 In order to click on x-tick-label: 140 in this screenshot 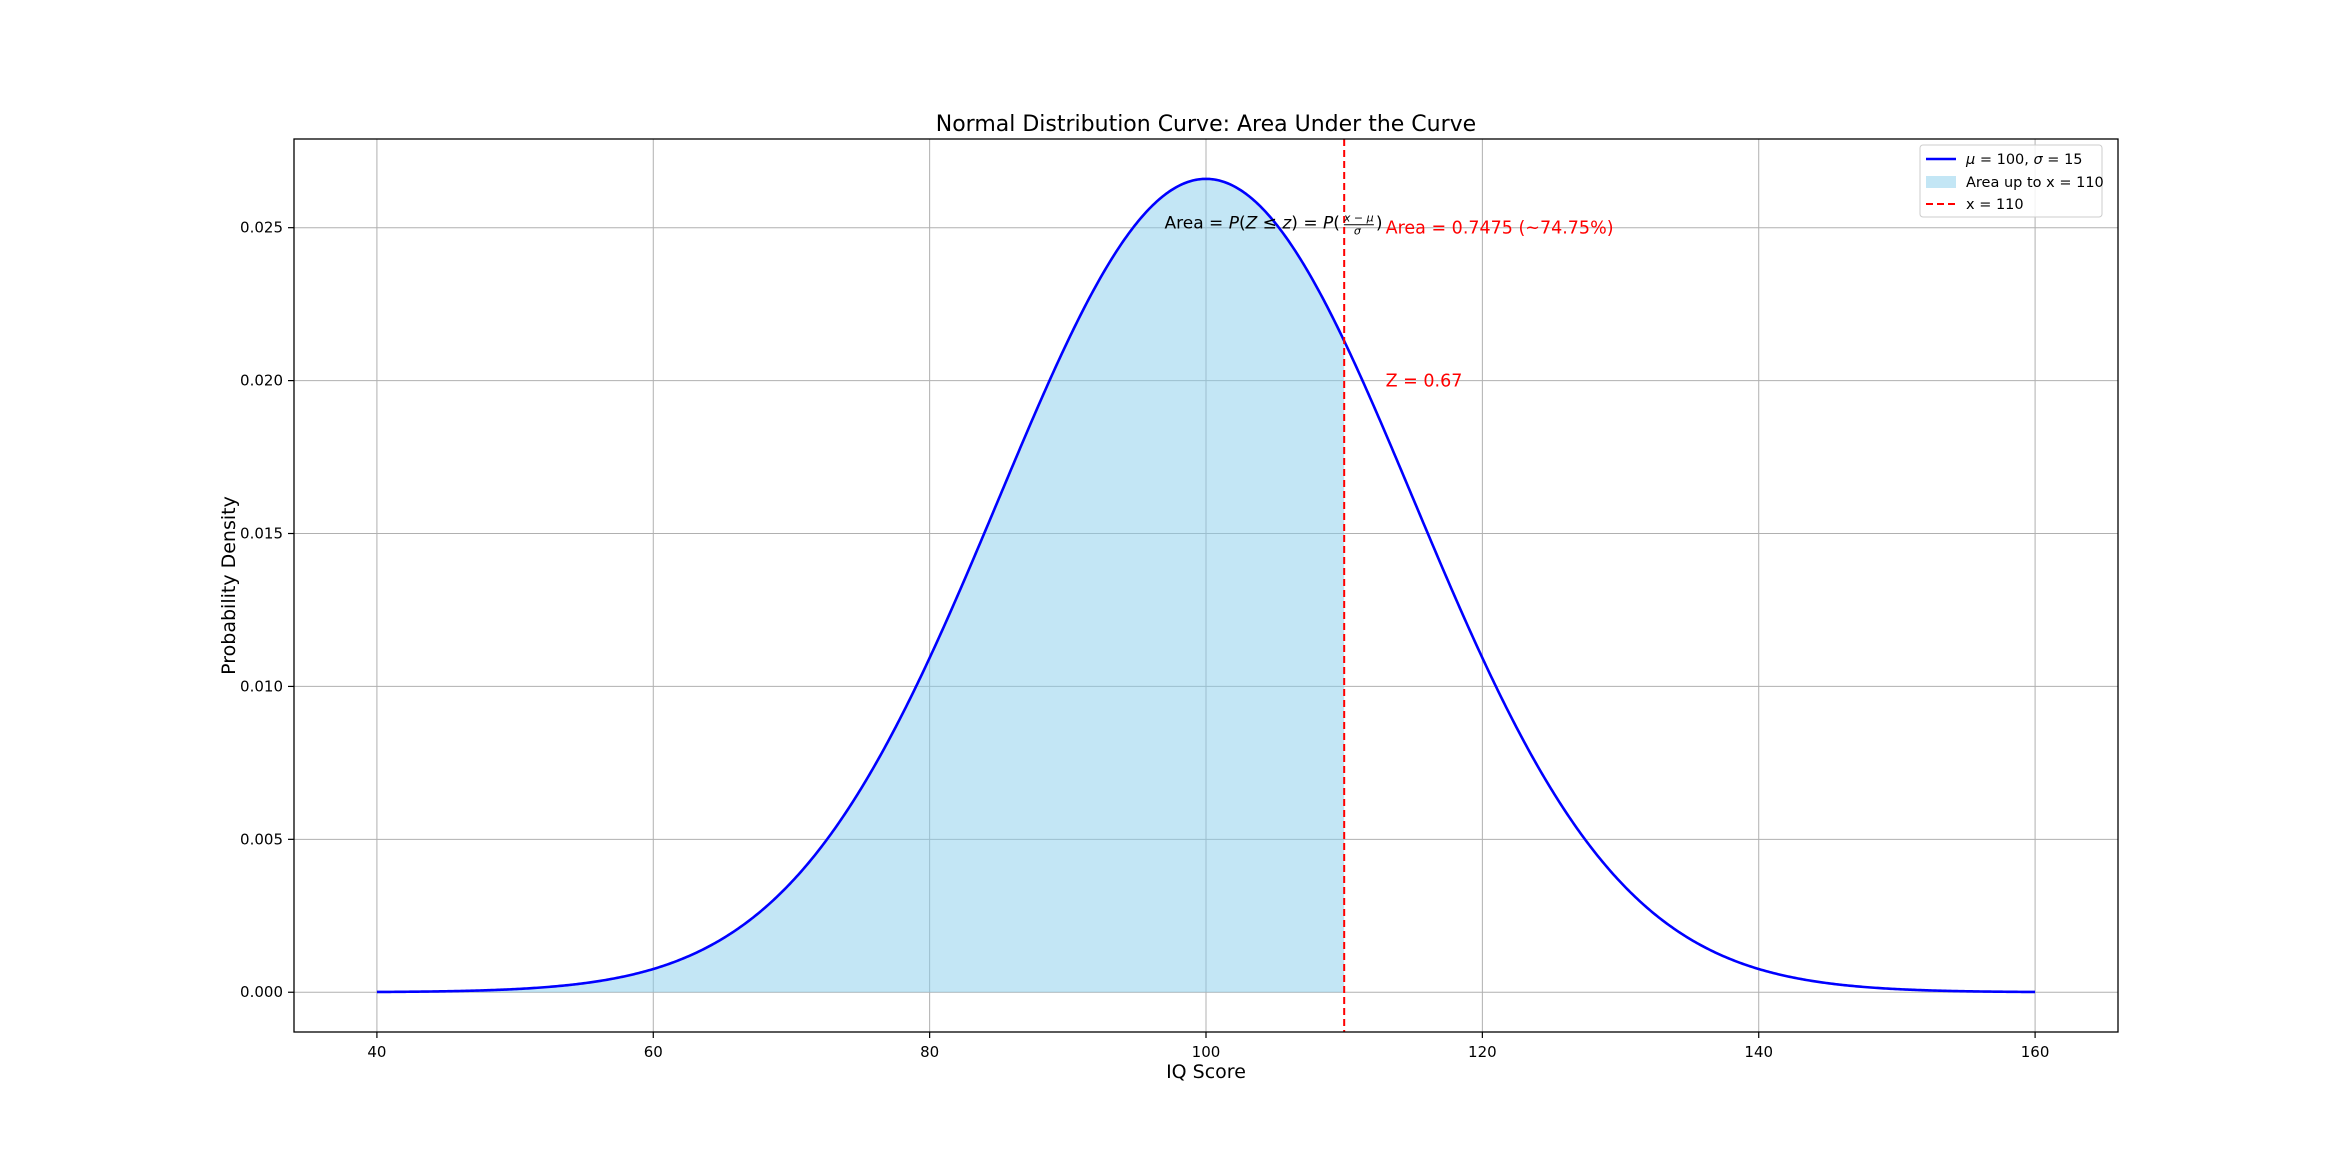, I will do `click(1758, 1052)`.